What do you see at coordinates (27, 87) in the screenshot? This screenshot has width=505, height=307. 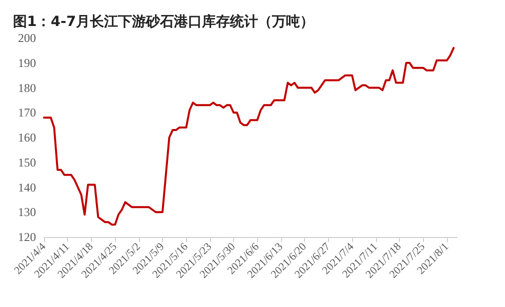 I see `y-tick-label: 180` at bounding box center [27, 87].